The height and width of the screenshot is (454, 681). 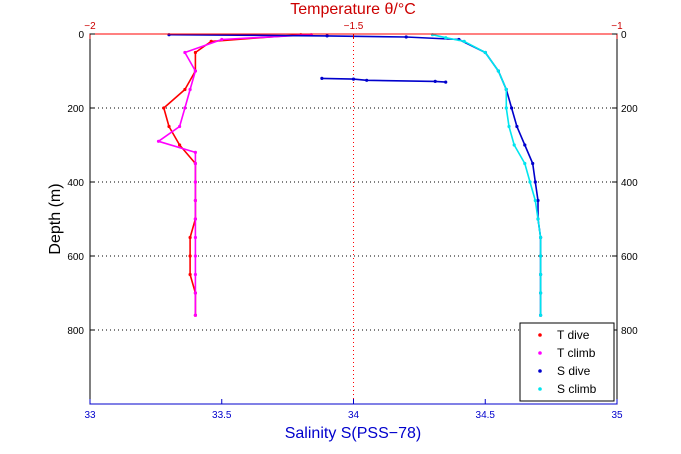 What do you see at coordinates (75, 183) in the screenshot?
I see `left-tick-label: 400` at bounding box center [75, 183].